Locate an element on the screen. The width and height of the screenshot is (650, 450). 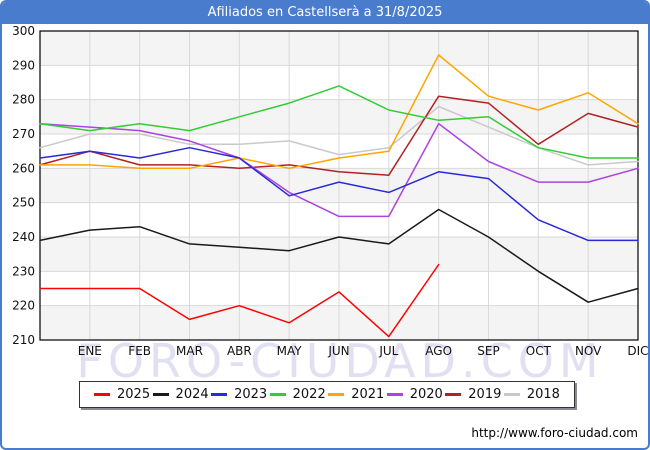
y-tick-label: 300 is located at coordinates (23, 31).